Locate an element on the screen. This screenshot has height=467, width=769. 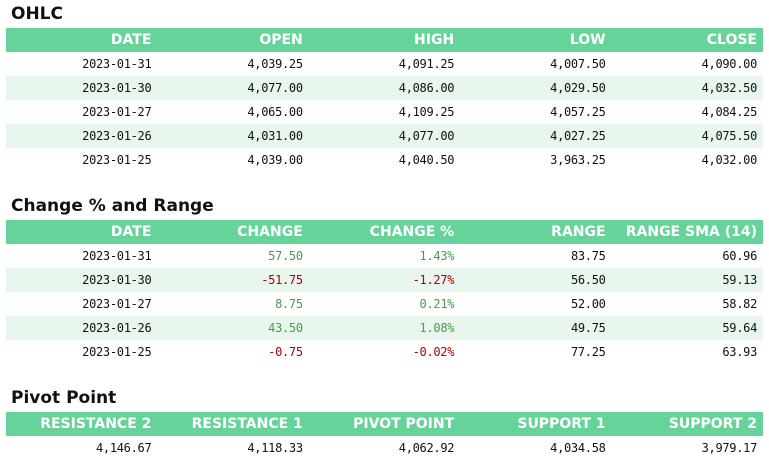
change-percent-cell: -1.27% is located at coordinates (384, 280).